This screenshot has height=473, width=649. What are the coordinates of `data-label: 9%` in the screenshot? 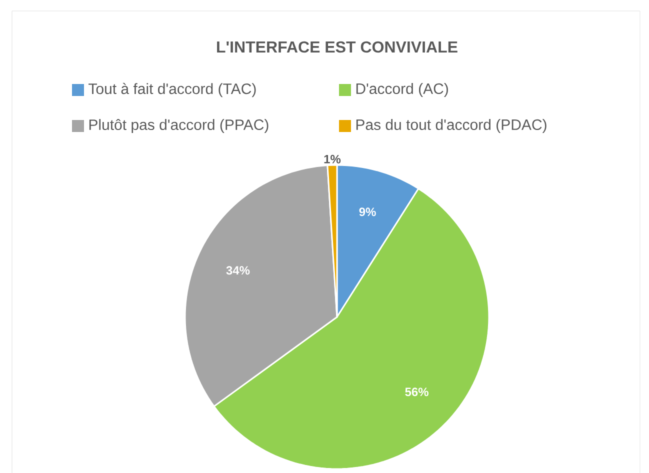 It's located at (367, 212).